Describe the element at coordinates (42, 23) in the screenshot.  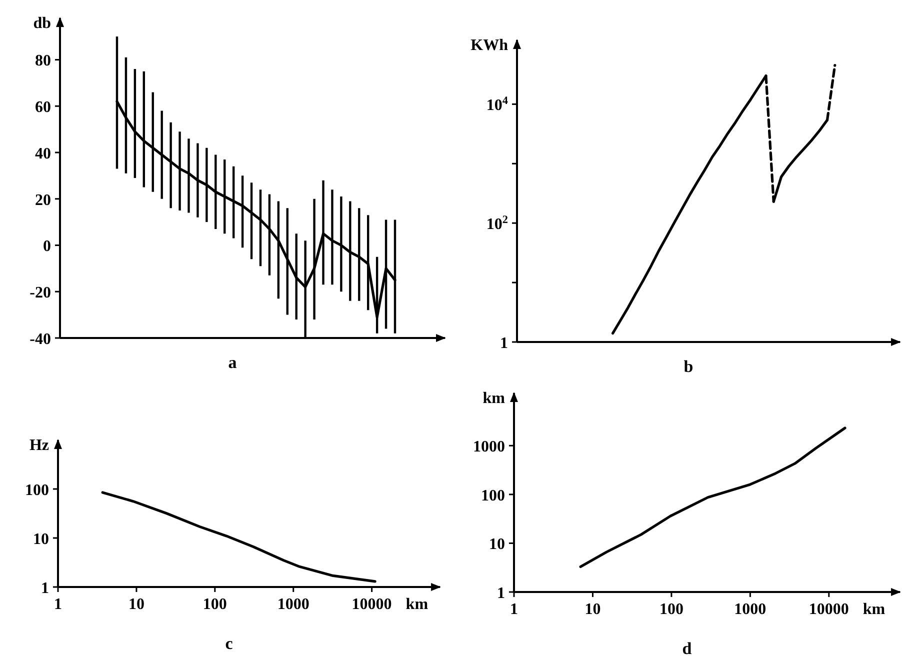
I see `y-axis-title: db` at that location.